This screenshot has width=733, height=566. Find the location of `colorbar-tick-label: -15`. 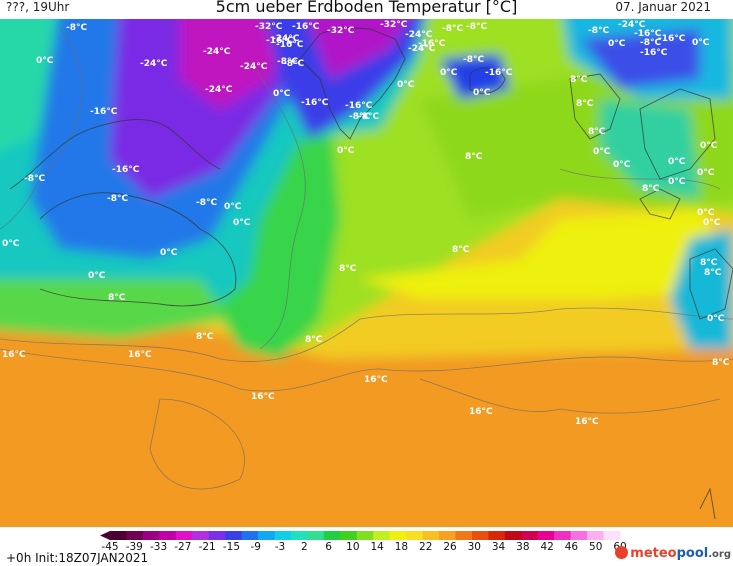

colorbar-tick-label: -15 is located at coordinates (231, 547).